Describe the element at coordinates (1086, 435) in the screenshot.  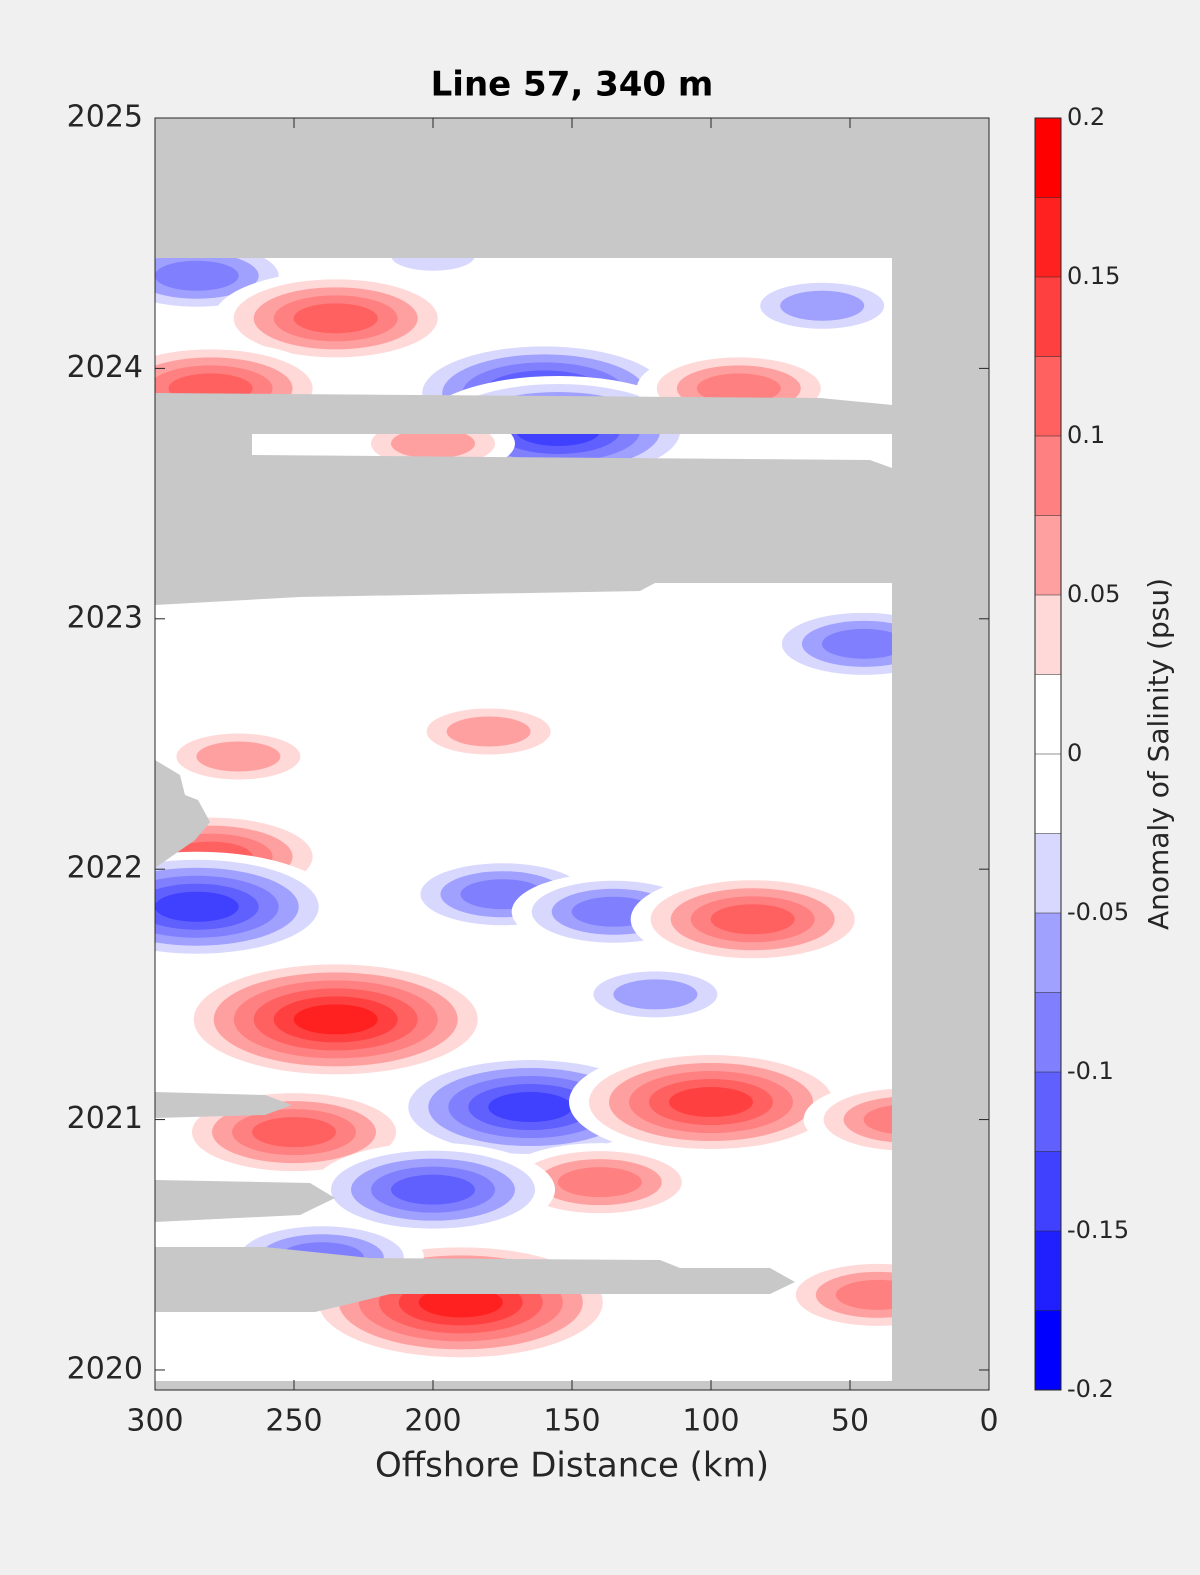
I see `colorbar-tick-label: 0.1` at that location.